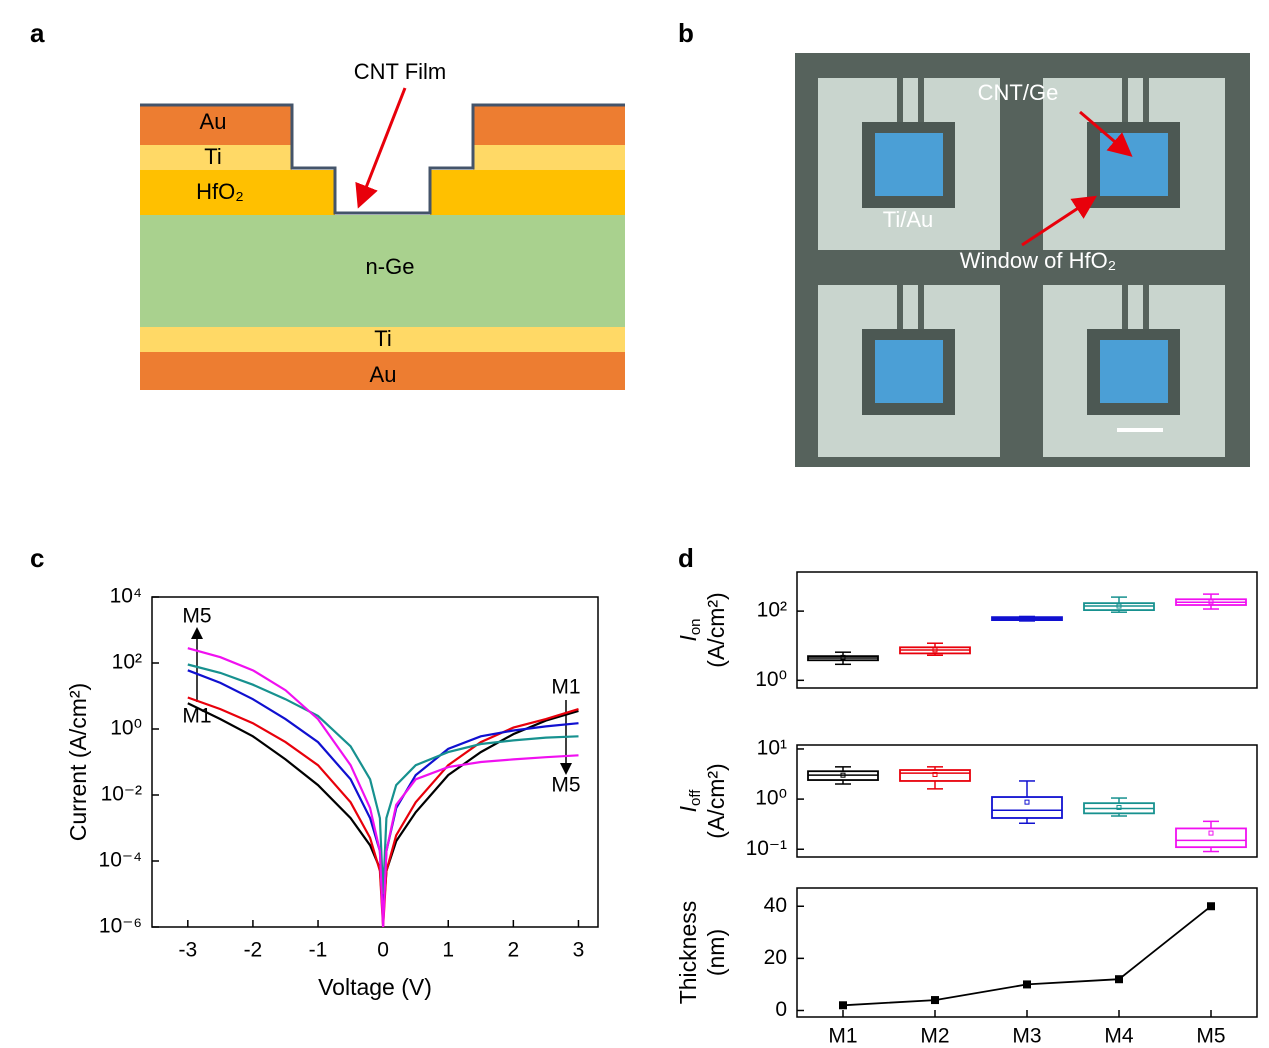 This screenshot has width=1269, height=1048. What do you see at coordinates (400, 71) in the screenshot?
I see `callout-label: CNT Film` at bounding box center [400, 71].